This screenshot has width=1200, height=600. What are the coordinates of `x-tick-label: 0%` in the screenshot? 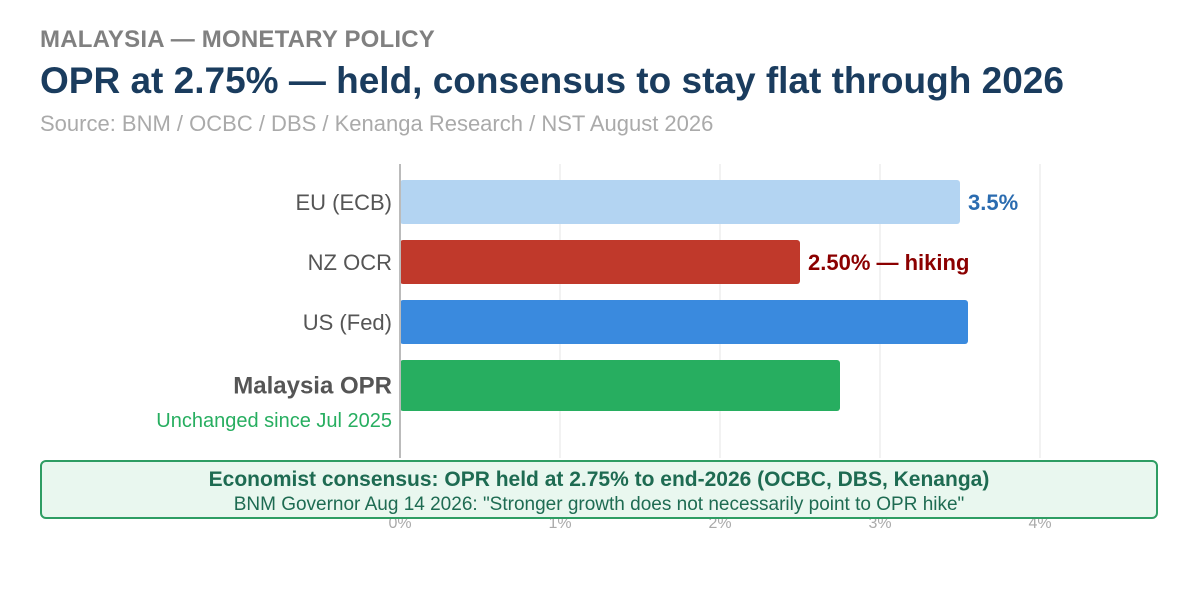 It's located at (399, 523).